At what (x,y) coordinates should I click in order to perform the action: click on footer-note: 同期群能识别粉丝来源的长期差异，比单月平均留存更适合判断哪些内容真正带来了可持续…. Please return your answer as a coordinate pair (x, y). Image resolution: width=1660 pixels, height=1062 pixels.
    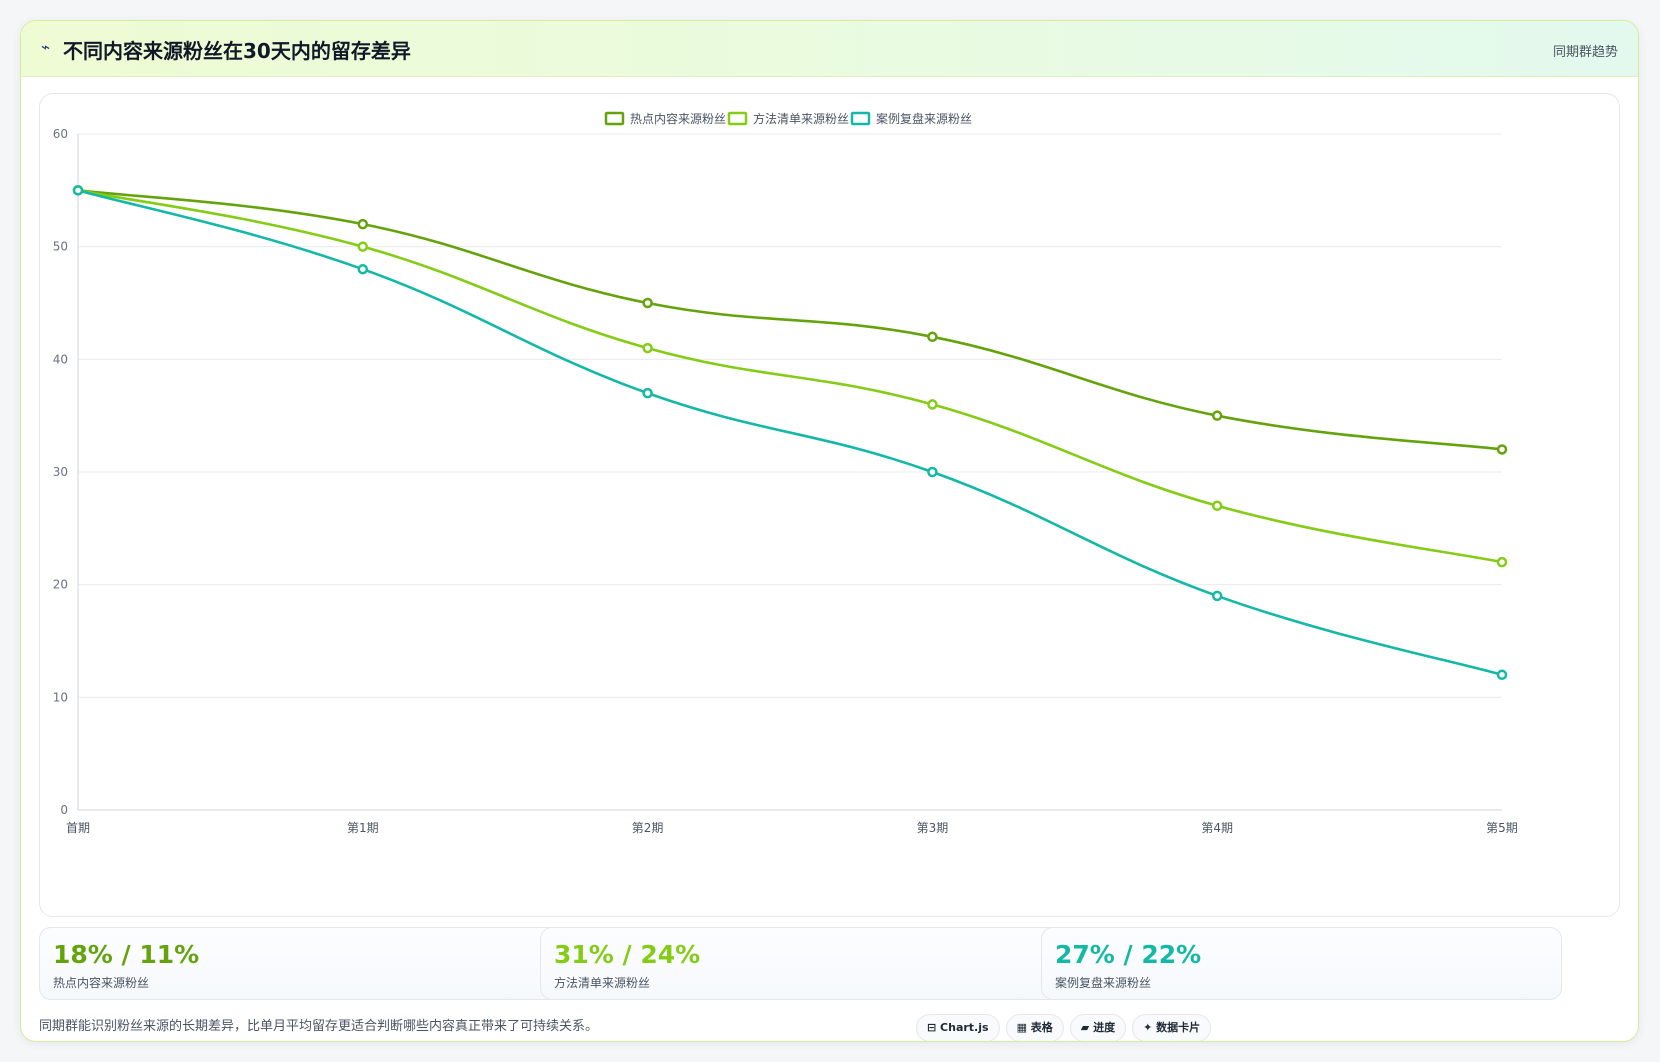
    Looking at the image, I should click on (319, 1026).